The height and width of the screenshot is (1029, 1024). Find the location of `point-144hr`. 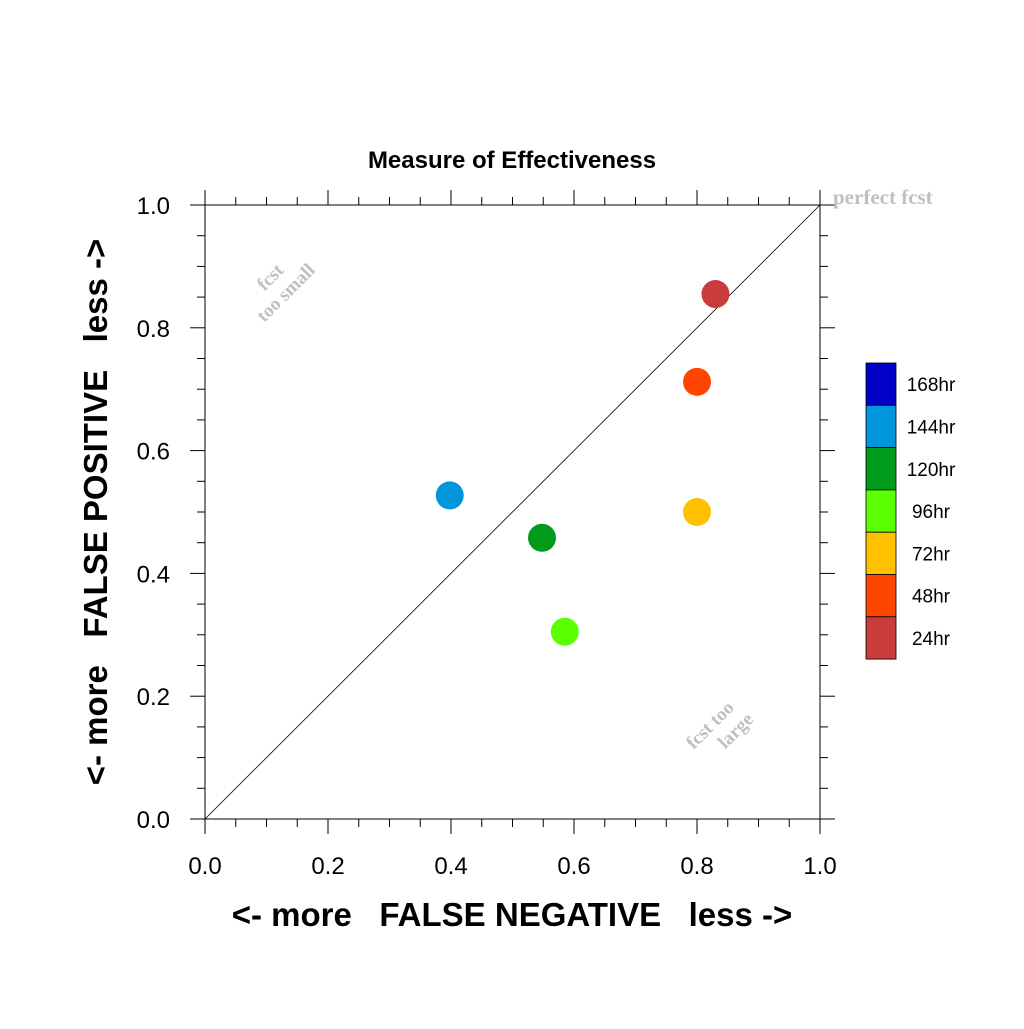

point-144hr is located at coordinates (449, 495).